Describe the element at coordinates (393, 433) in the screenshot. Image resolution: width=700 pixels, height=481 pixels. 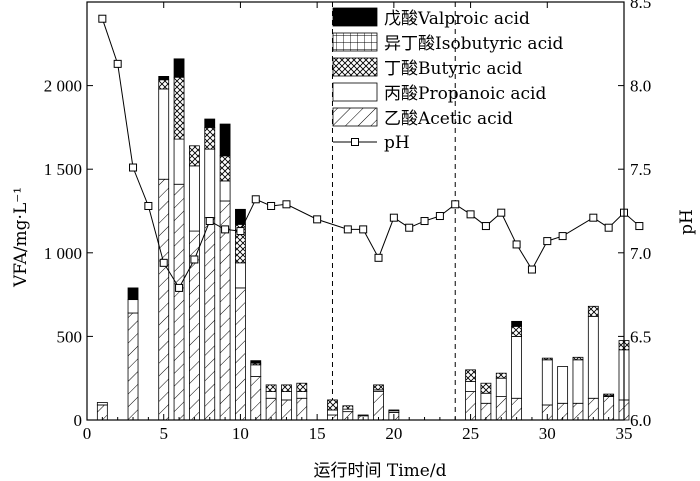
I see `x-tick-label: 20` at that location.